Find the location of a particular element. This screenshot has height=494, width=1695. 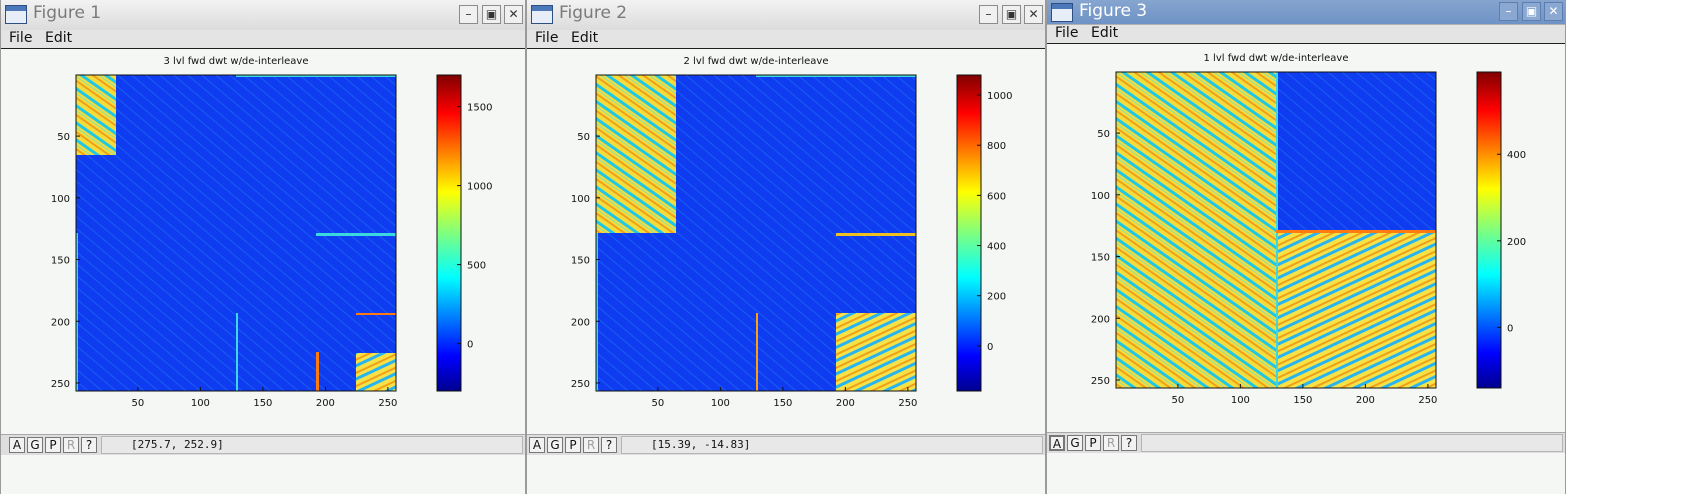

colorbar-tick-label: 500 is located at coordinates (476, 266).